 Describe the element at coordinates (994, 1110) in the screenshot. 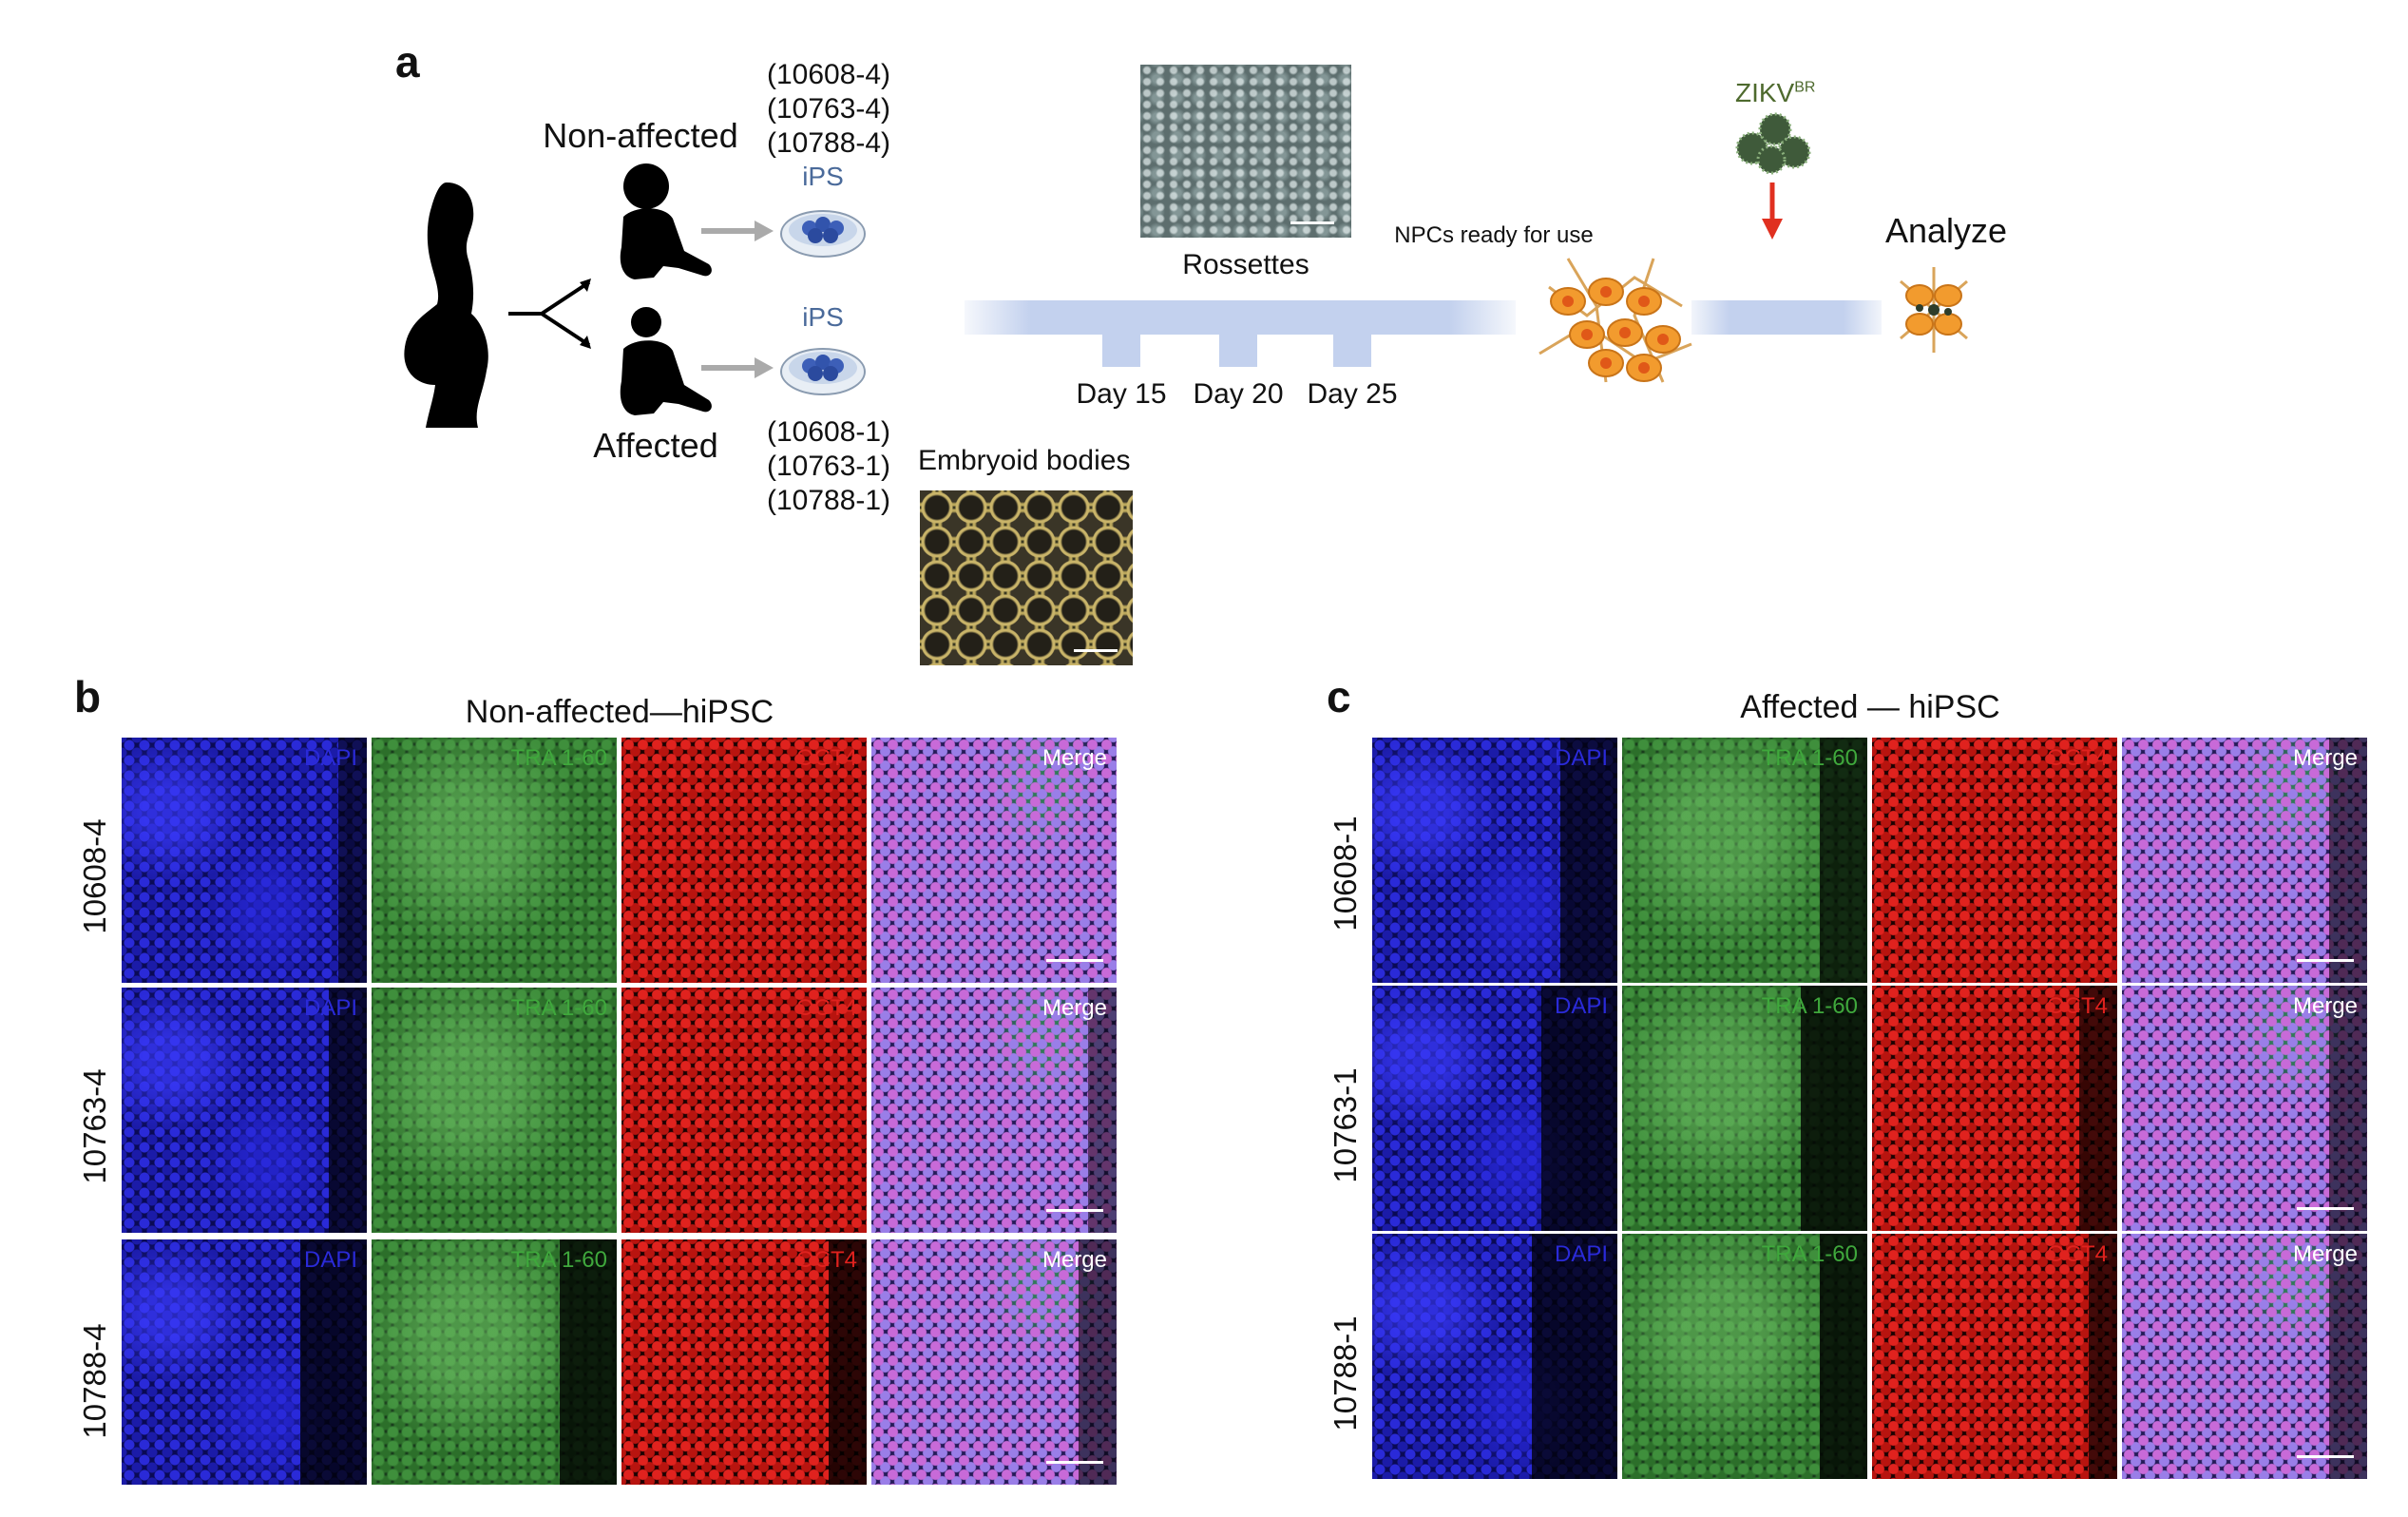

I see `b-r2-merge-image: Merge` at that location.